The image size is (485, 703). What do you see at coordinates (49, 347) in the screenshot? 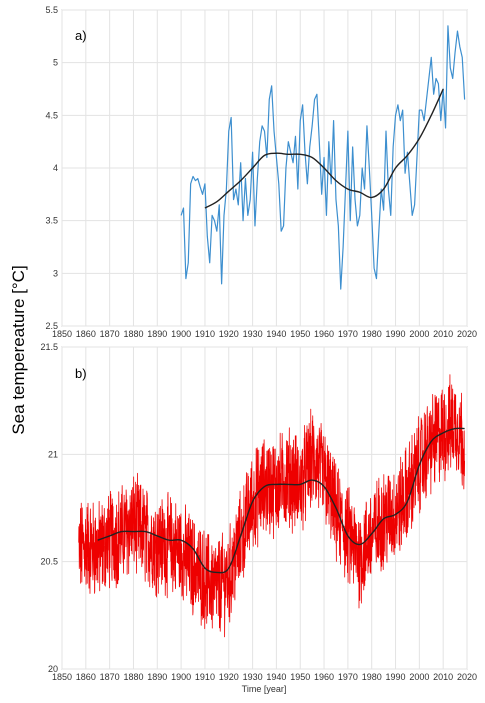
I see `y-tick-label: 21.5` at bounding box center [49, 347].